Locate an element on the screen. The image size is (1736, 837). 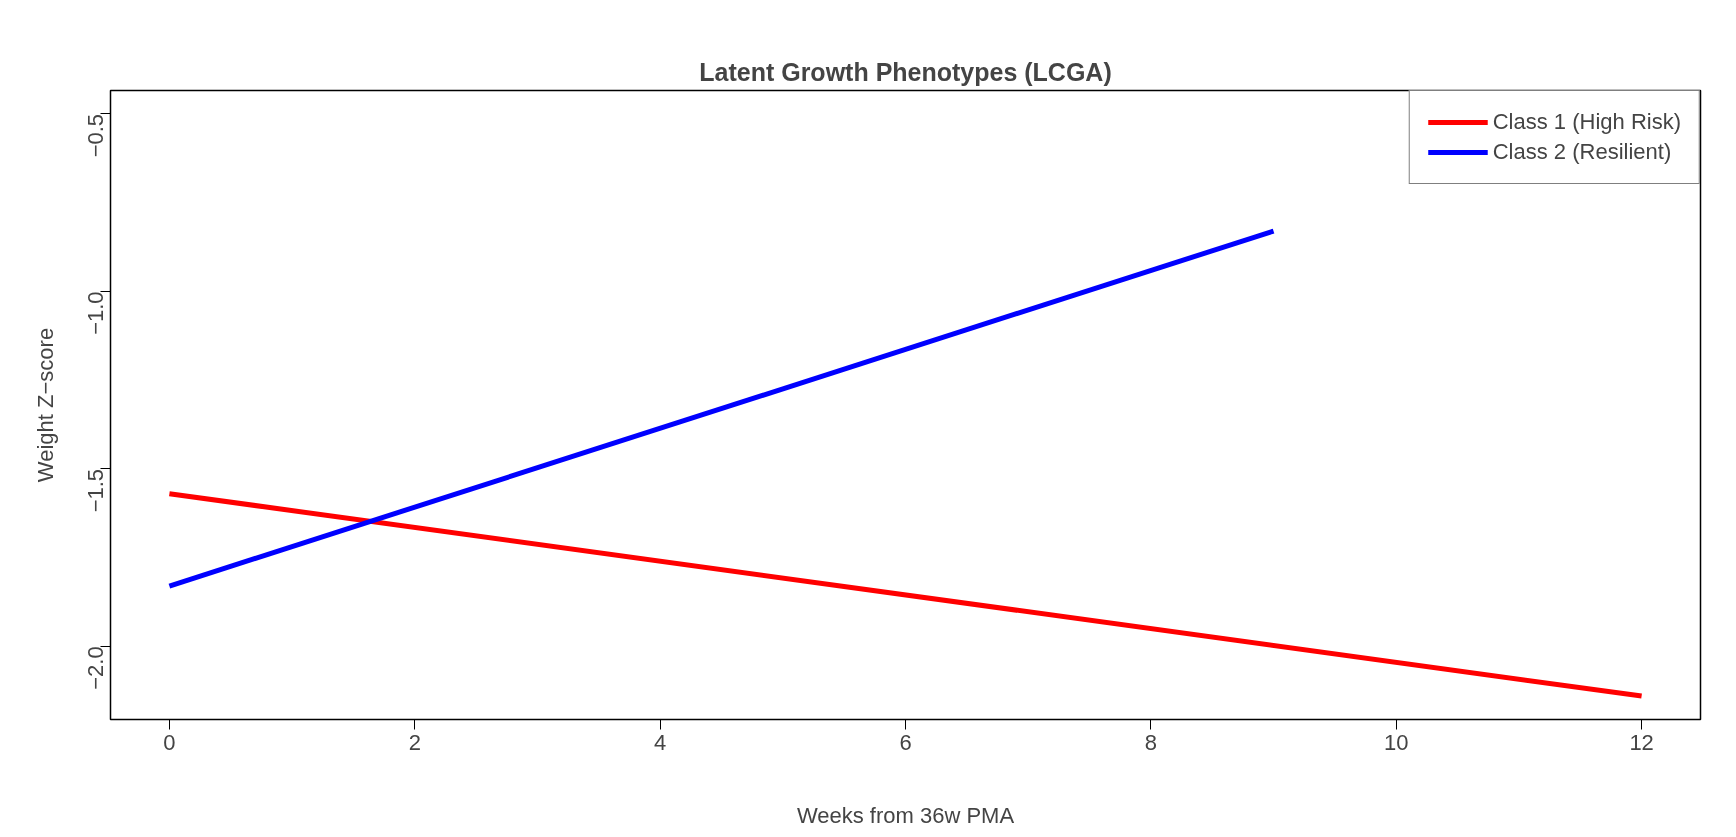
x-tick-label: 8 is located at coordinates (1150, 742).